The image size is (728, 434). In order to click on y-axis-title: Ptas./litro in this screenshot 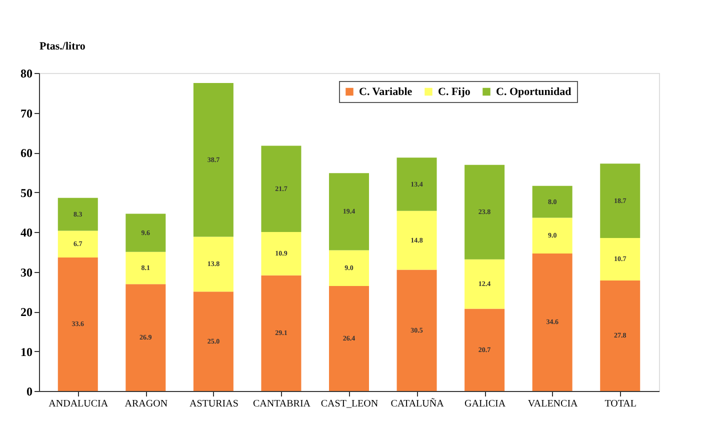, I will do `click(63, 46)`.